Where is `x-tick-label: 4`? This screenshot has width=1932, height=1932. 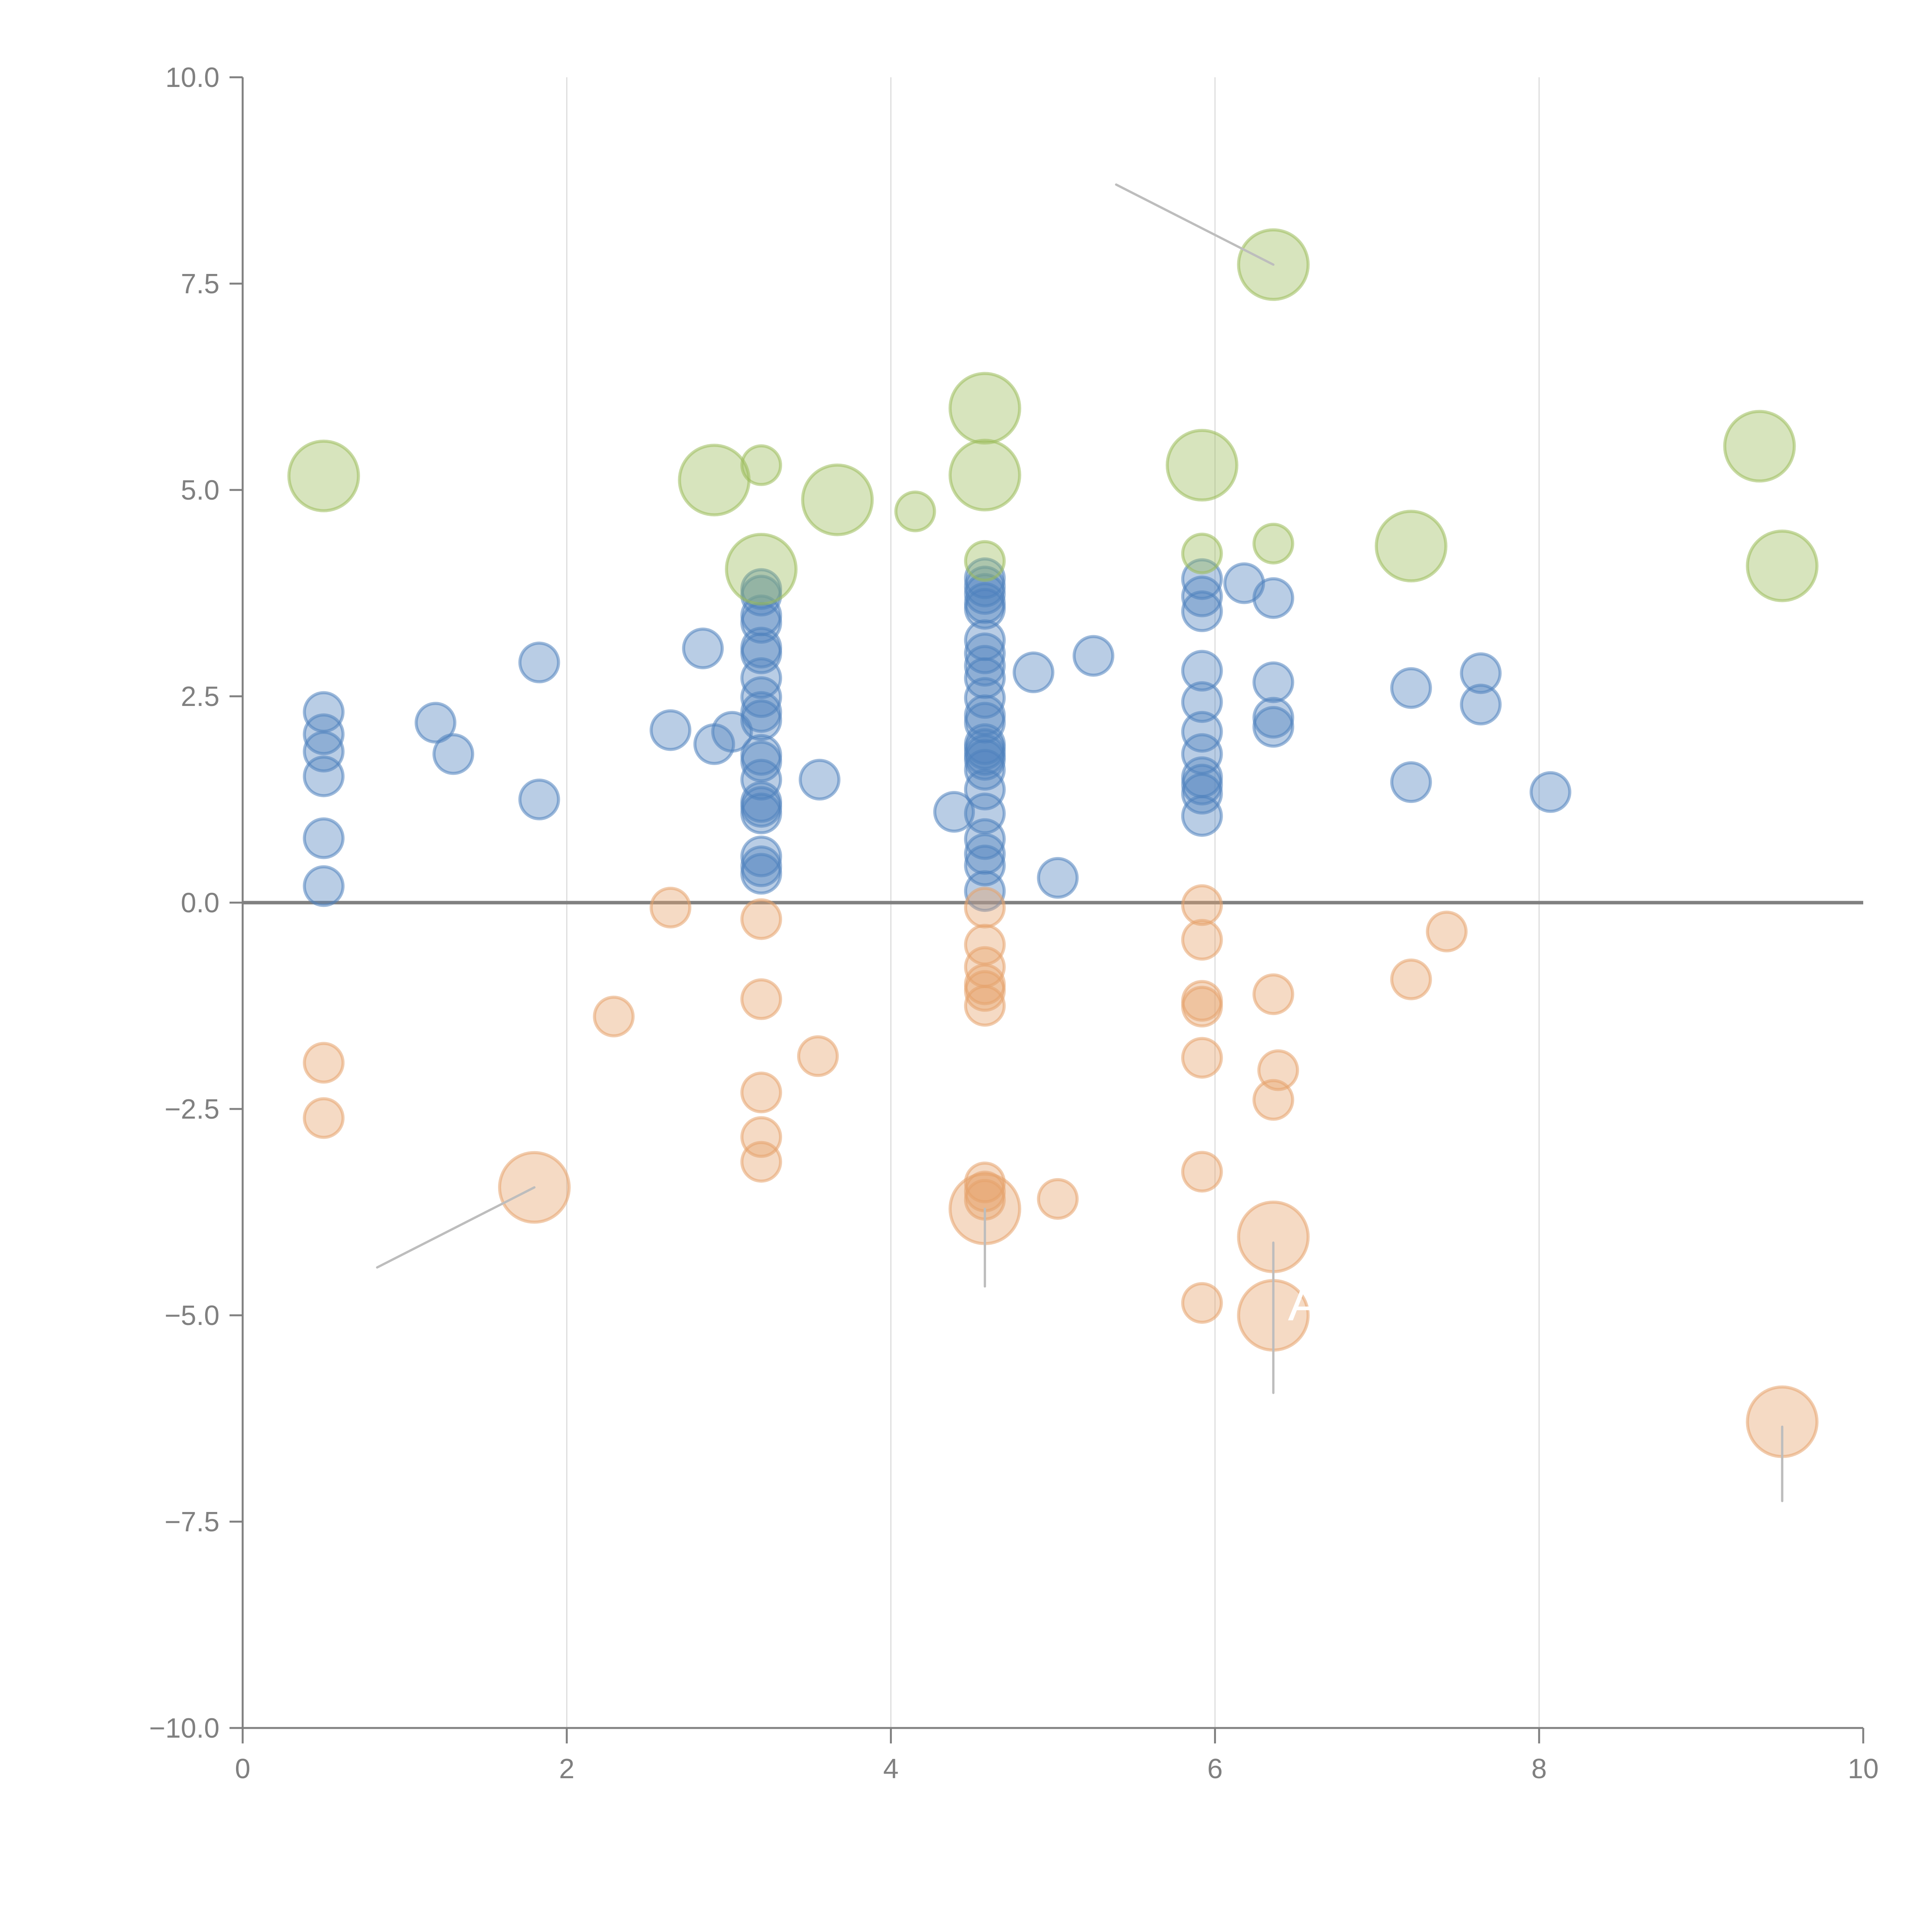 x-tick-label: 4 is located at coordinates (891, 1769).